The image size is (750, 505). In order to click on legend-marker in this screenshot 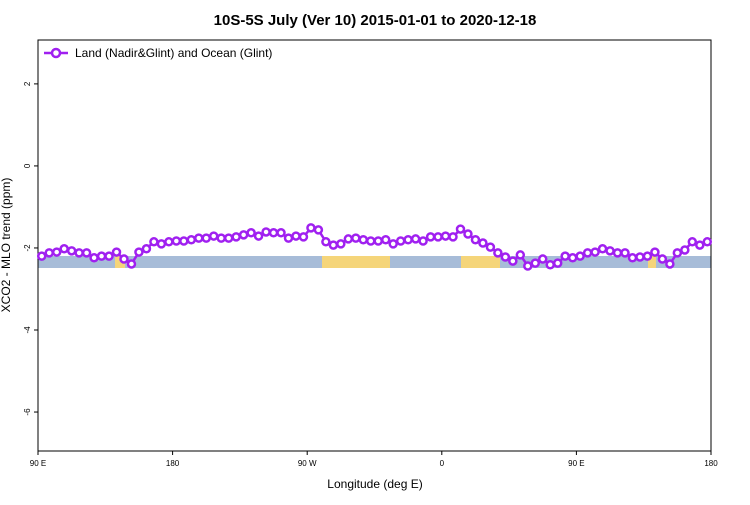, I will do `click(56, 53)`.